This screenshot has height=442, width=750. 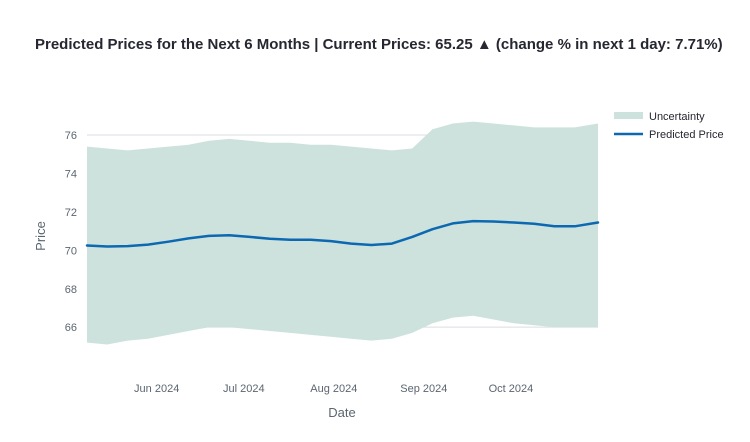 I want to click on x-axis-ticks: Jun 2024 Jul 2024 Aug 2024 Sep 2024 Oct 2024, so click(x=333, y=389).